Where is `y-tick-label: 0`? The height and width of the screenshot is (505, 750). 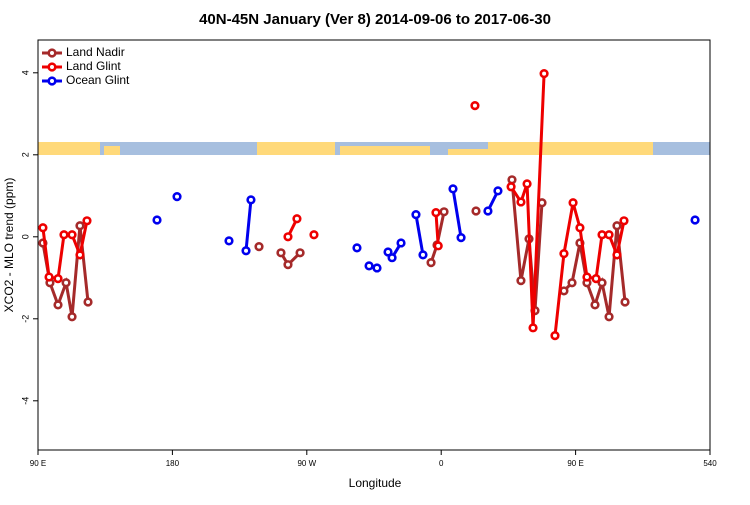 y-tick-label: 0 is located at coordinates (25, 236).